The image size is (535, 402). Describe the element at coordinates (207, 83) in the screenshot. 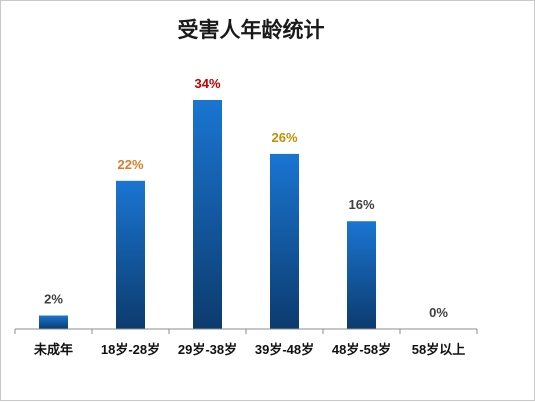

I see `bar-value-label: 34%` at that location.